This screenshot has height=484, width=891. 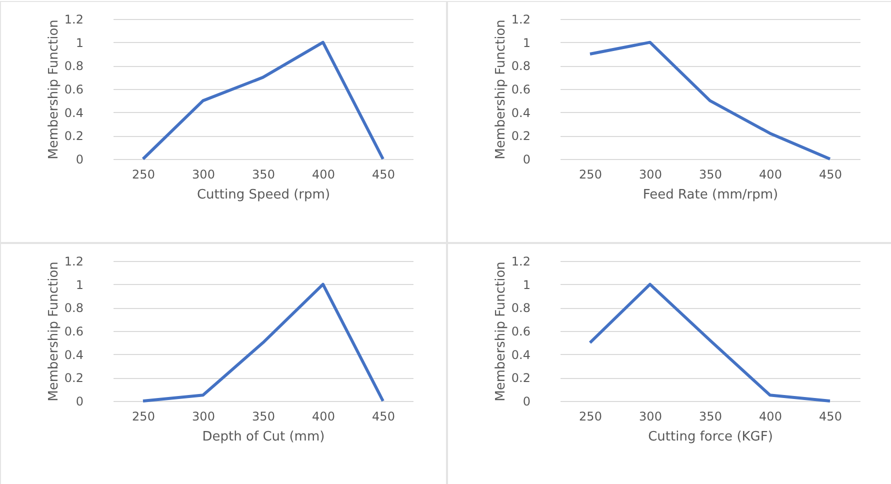 What do you see at coordinates (710, 195) in the screenshot?
I see `x-axis-title: Feed Rate (mm/rpm)` at bounding box center [710, 195].